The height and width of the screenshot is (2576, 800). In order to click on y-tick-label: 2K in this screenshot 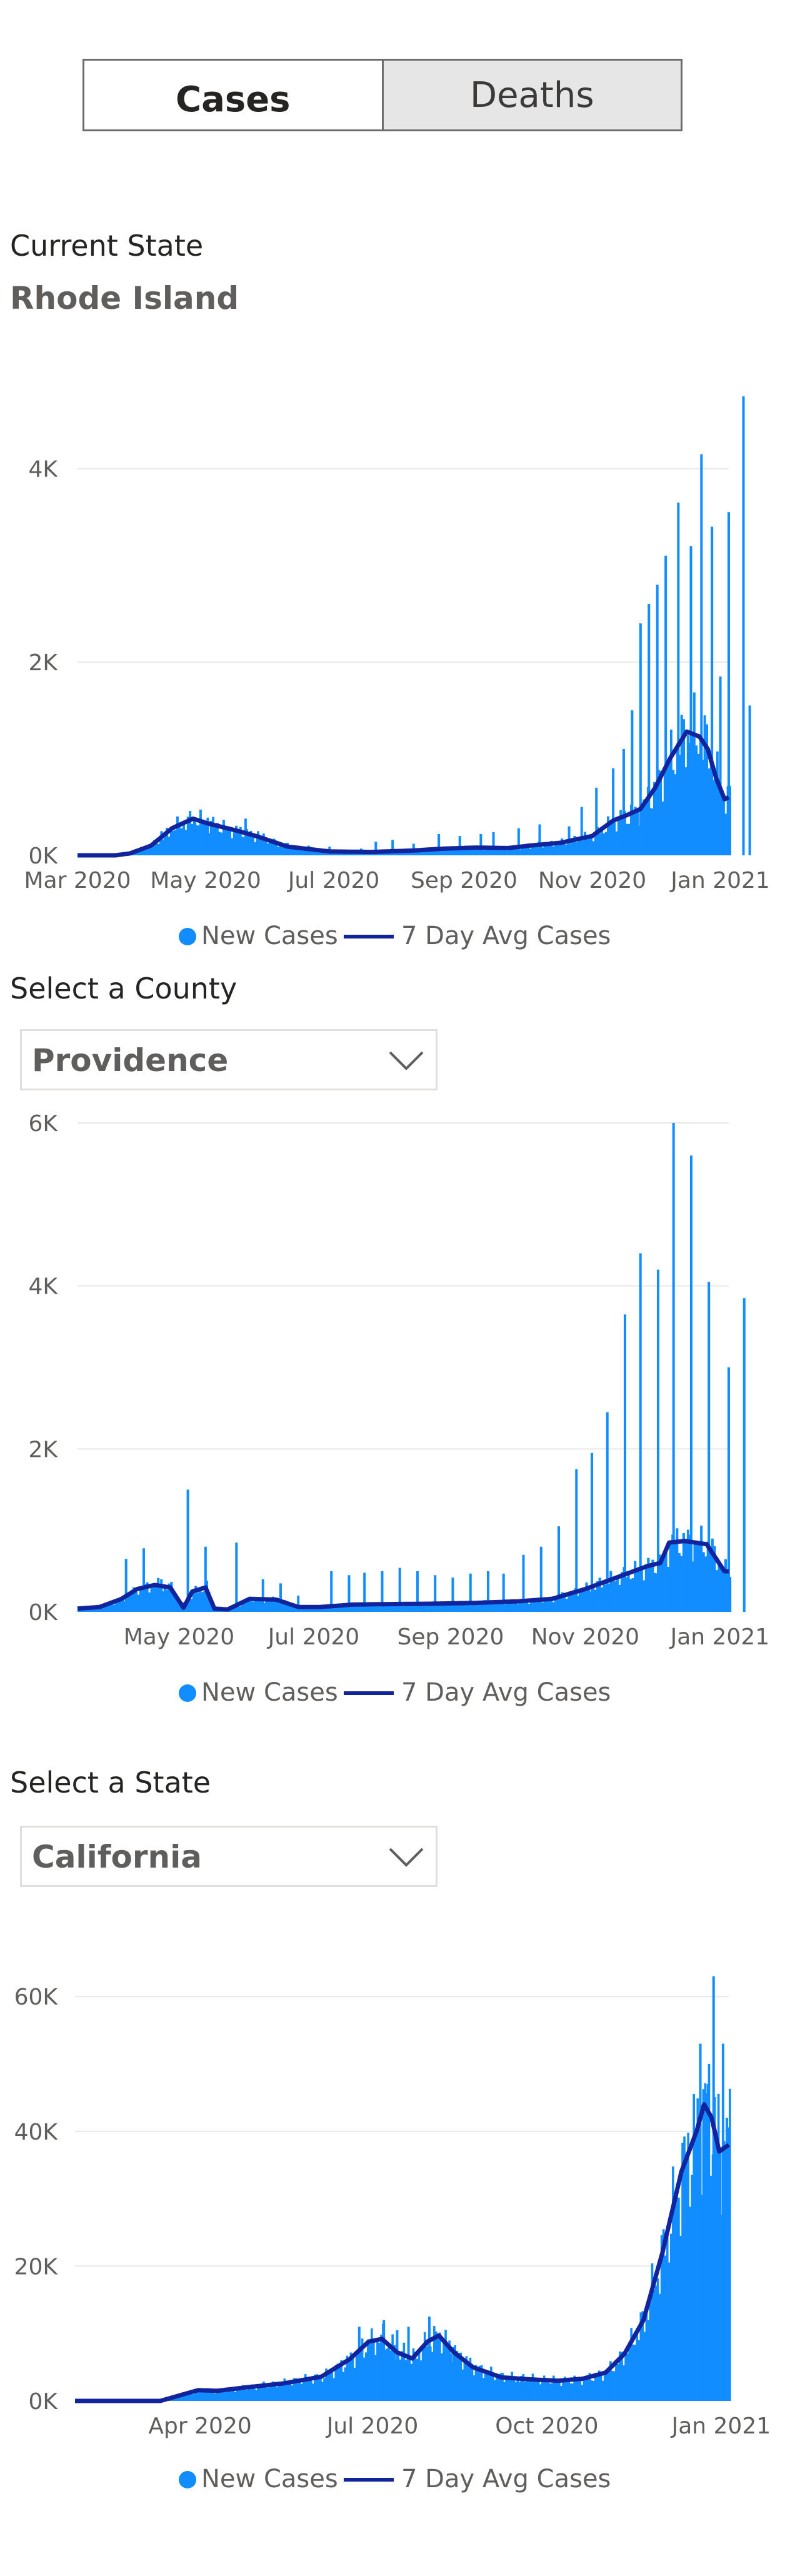, I will do `click(43, 663)`.